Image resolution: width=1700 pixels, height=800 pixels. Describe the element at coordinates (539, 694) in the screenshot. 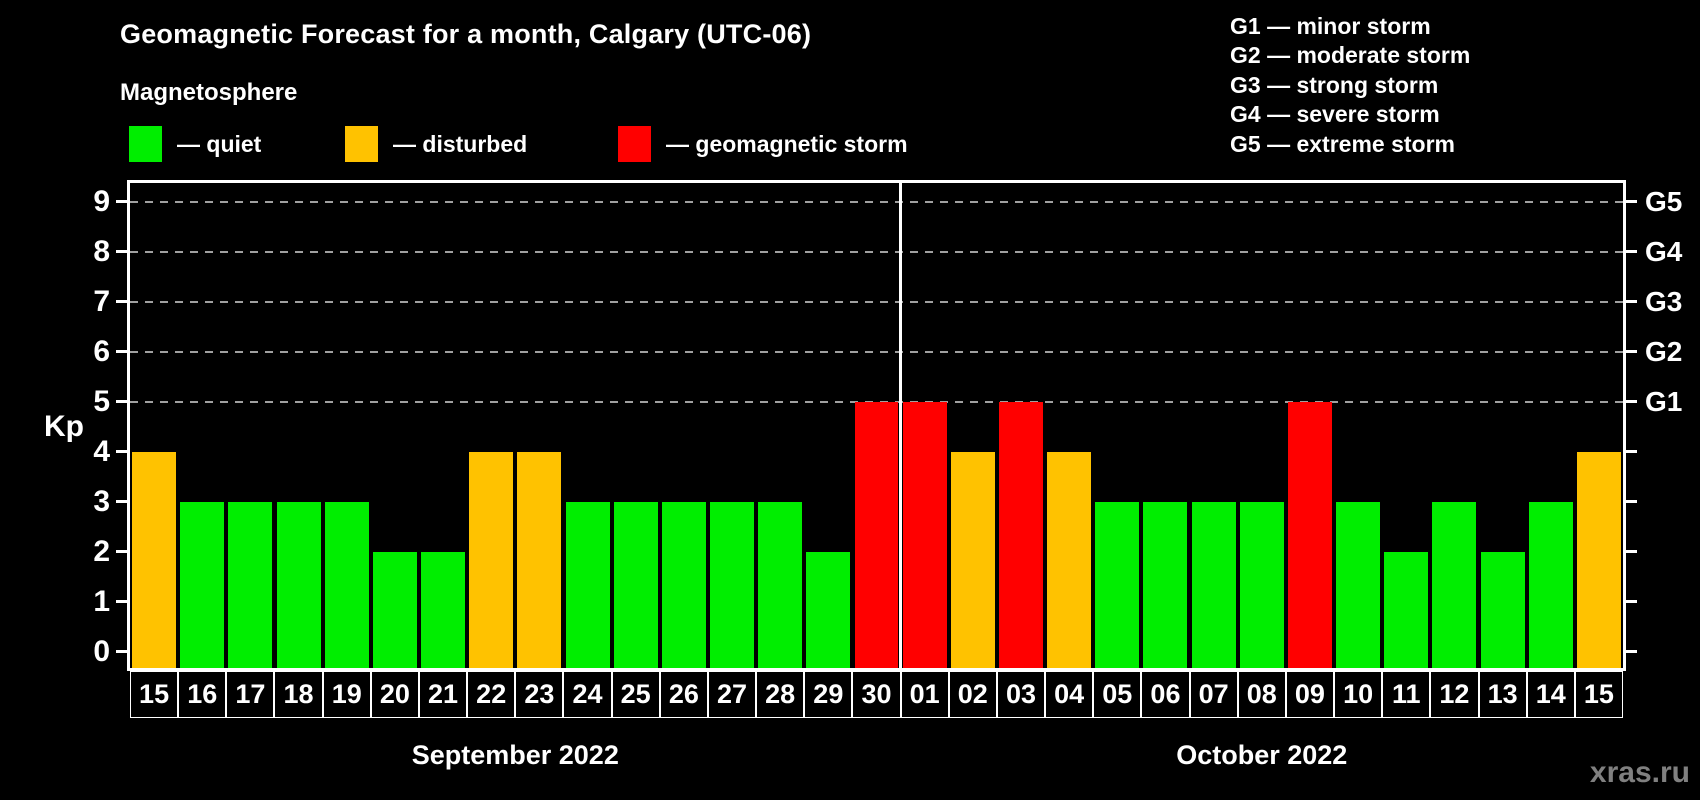

I see `day-label-cell-23: 23` at that location.